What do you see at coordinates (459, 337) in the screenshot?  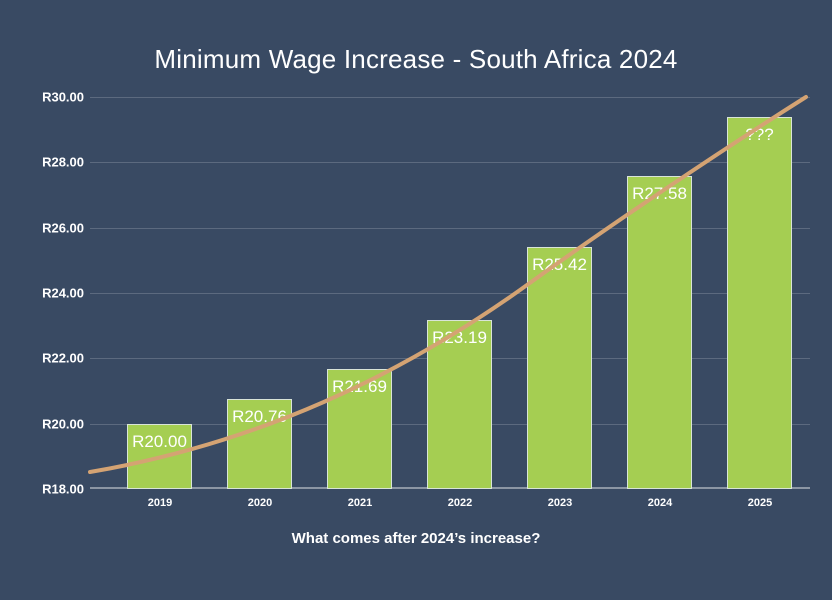 I see `bar-value-label: R23.19` at bounding box center [459, 337].